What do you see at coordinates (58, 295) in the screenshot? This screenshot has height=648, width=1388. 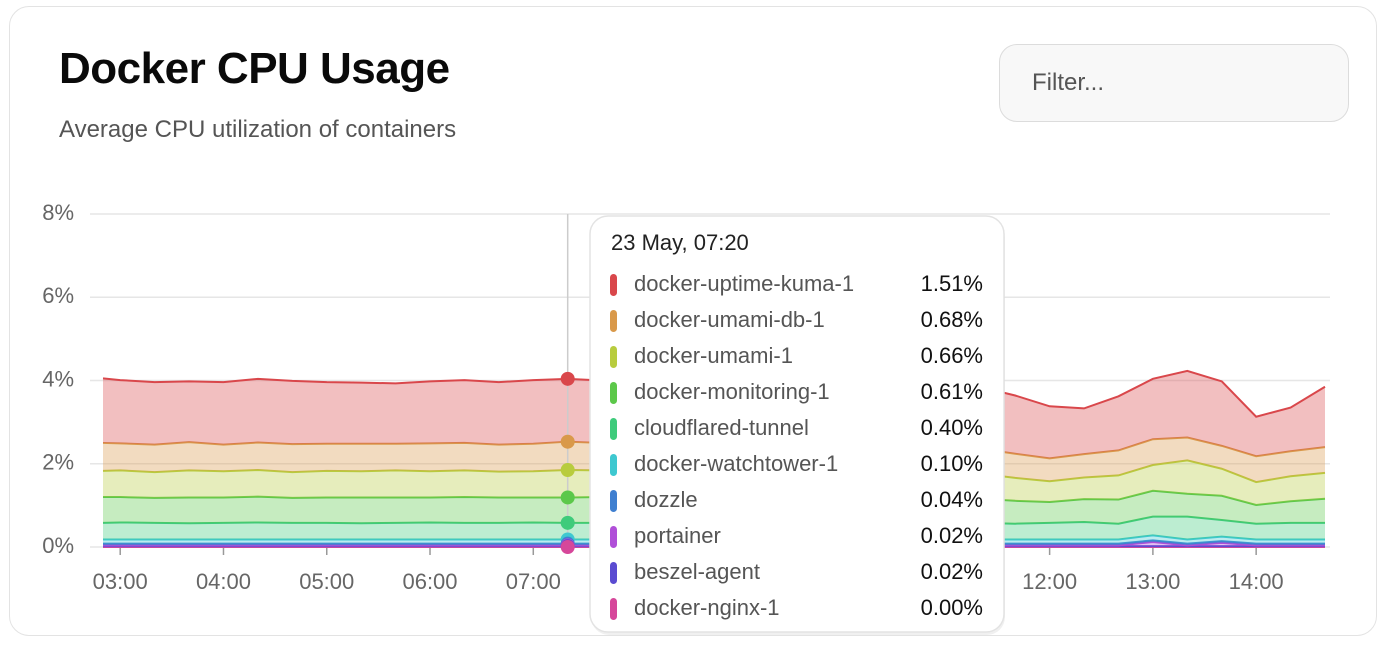 I see `y-tick-label: 6%` at bounding box center [58, 295].